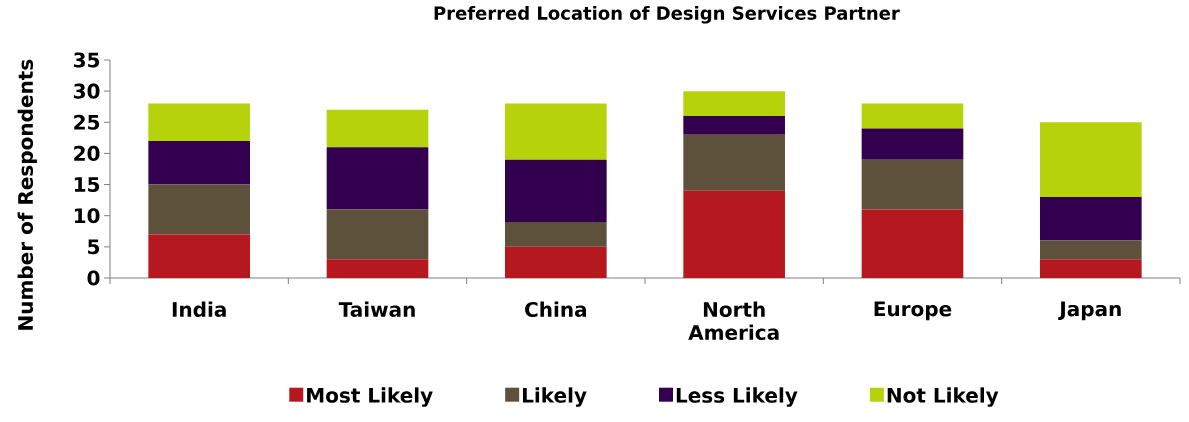 This screenshot has height=422, width=1189. What do you see at coordinates (93, 278) in the screenshot?
I see `y-tick-label: 0` at bounding box center [93, 278].